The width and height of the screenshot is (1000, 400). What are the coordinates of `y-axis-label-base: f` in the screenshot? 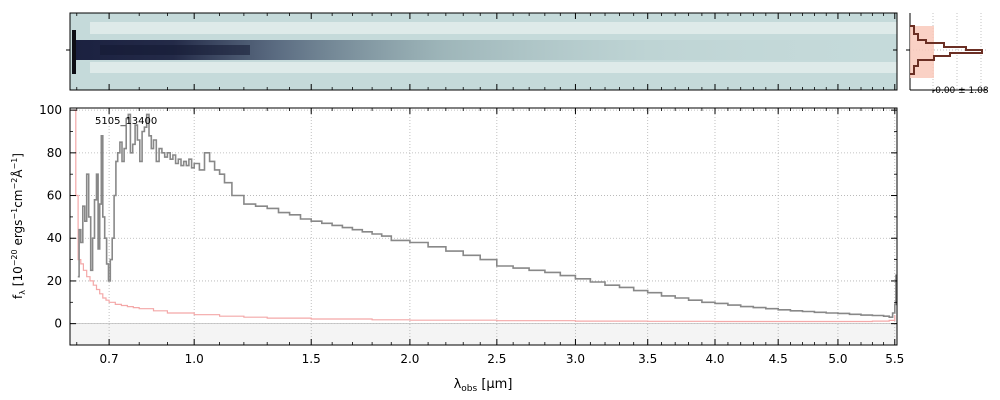 It's located at (18, 296).